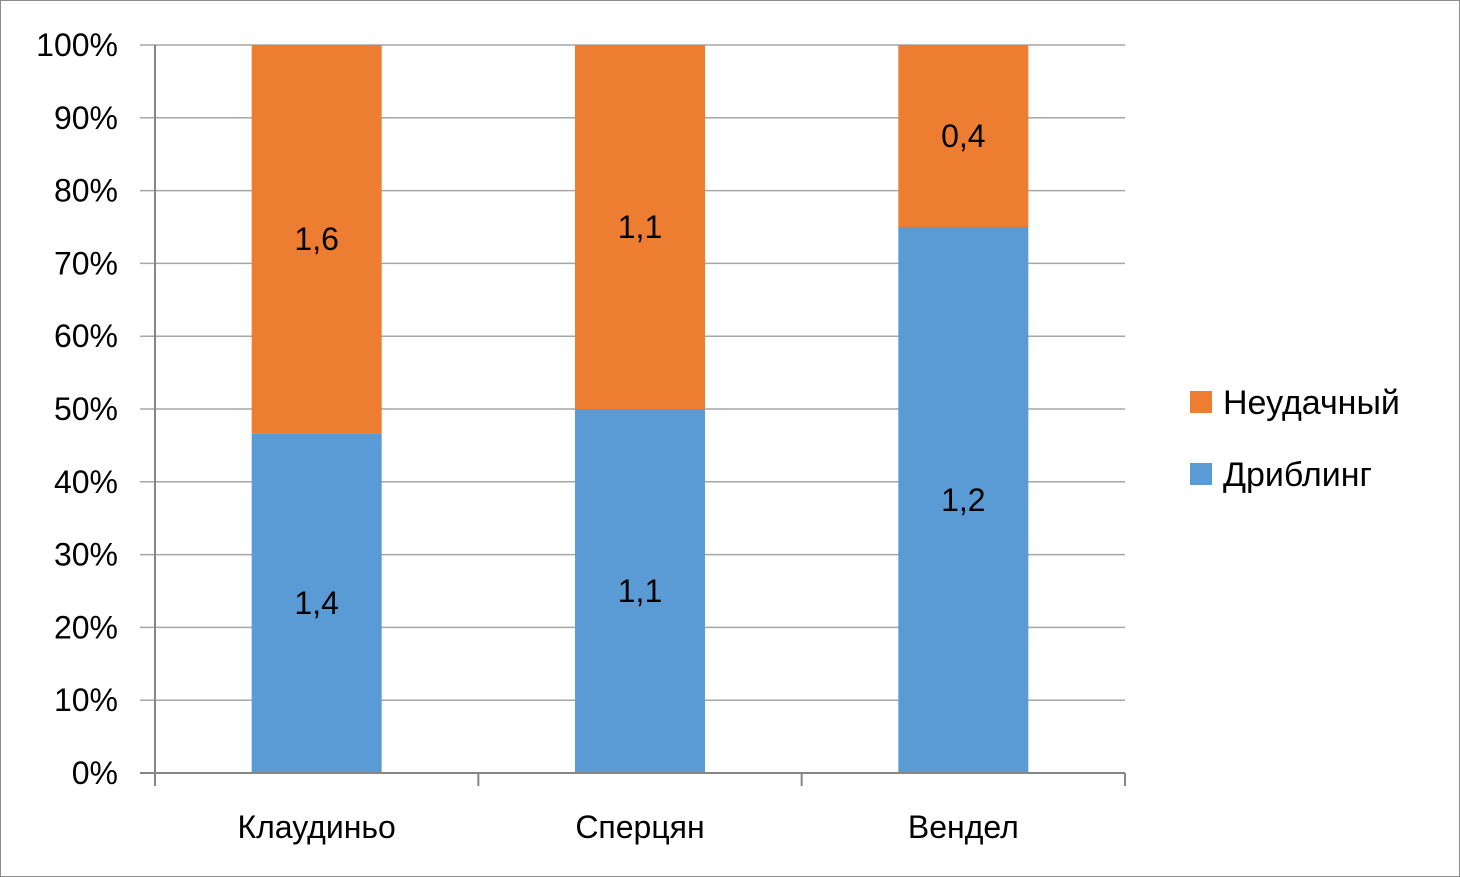 The width and height of the screenshot is (1460, 877). Describe the element at coordinates (86, 627) in the screenshot. I see `y-tick-label: 20%` at that location.